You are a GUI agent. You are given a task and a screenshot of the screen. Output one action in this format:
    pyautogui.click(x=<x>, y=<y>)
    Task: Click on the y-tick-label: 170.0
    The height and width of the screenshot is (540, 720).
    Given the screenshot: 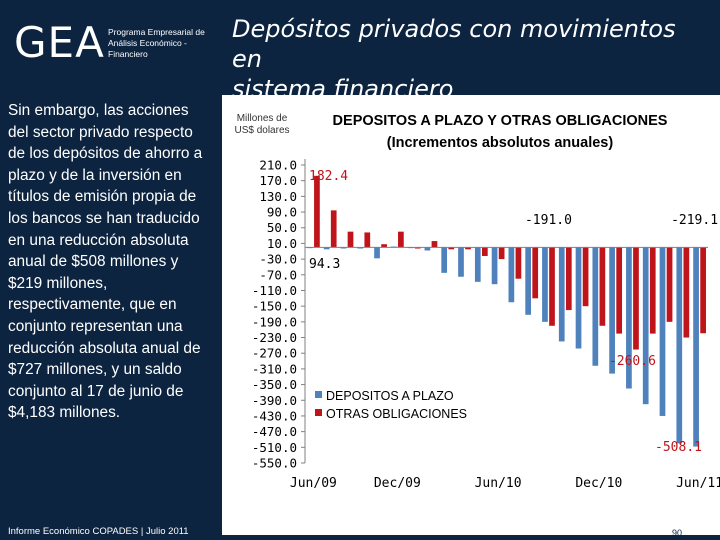 What is the action you would take?
    pyautogui.click(x=278, y=180)
    